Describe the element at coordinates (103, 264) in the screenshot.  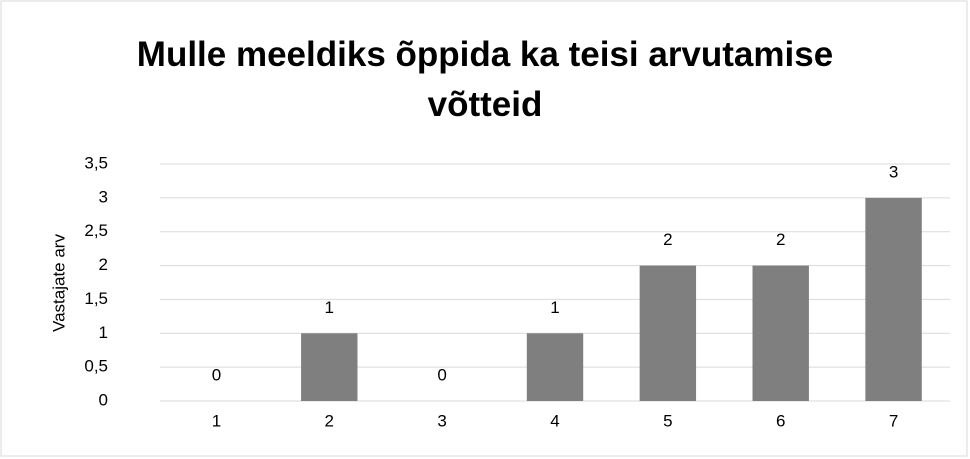
I see `y-tick-label: 2` at that location.